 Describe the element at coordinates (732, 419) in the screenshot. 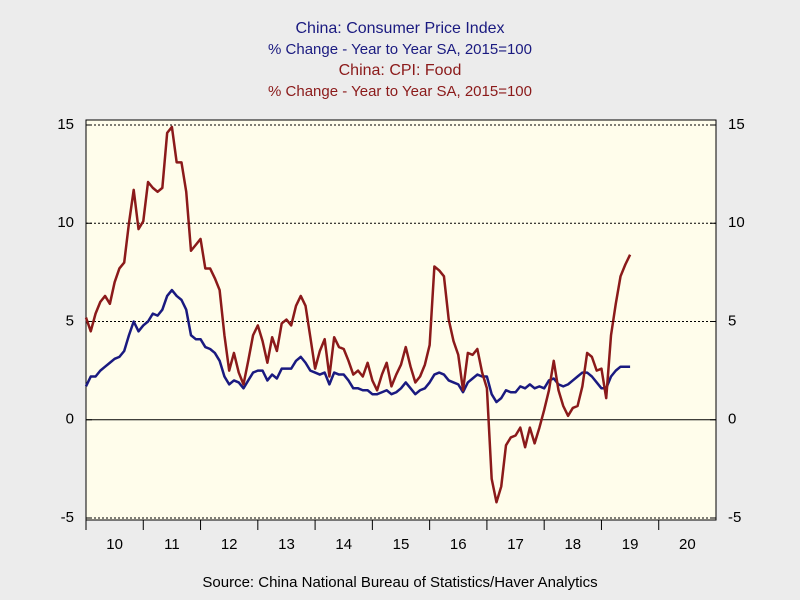

I see `y2-tick-label: 0` at that location.